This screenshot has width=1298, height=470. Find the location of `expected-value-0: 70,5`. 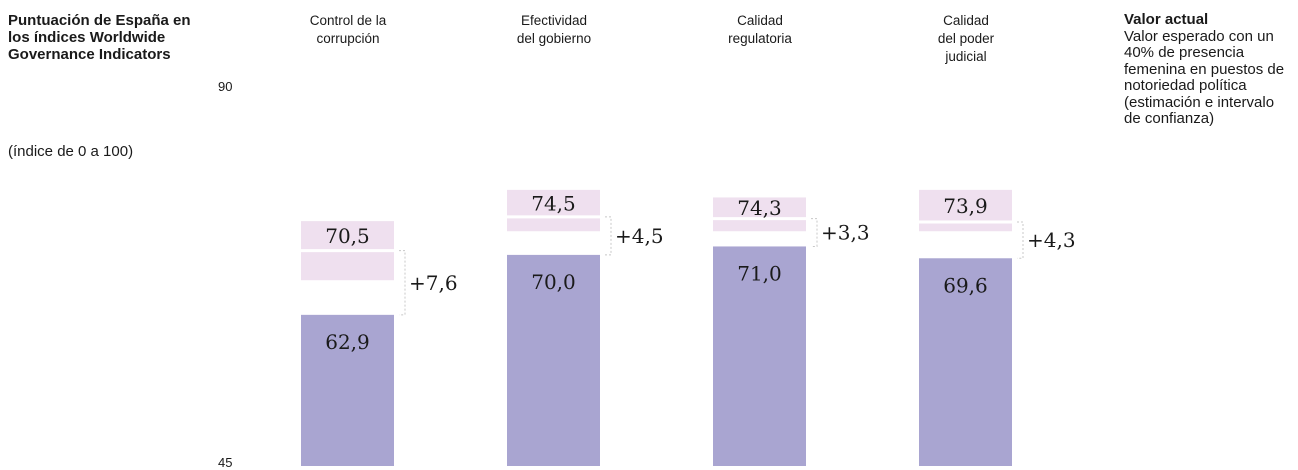

expected-value-0: 70,5 is located at coordinates (347, 236).